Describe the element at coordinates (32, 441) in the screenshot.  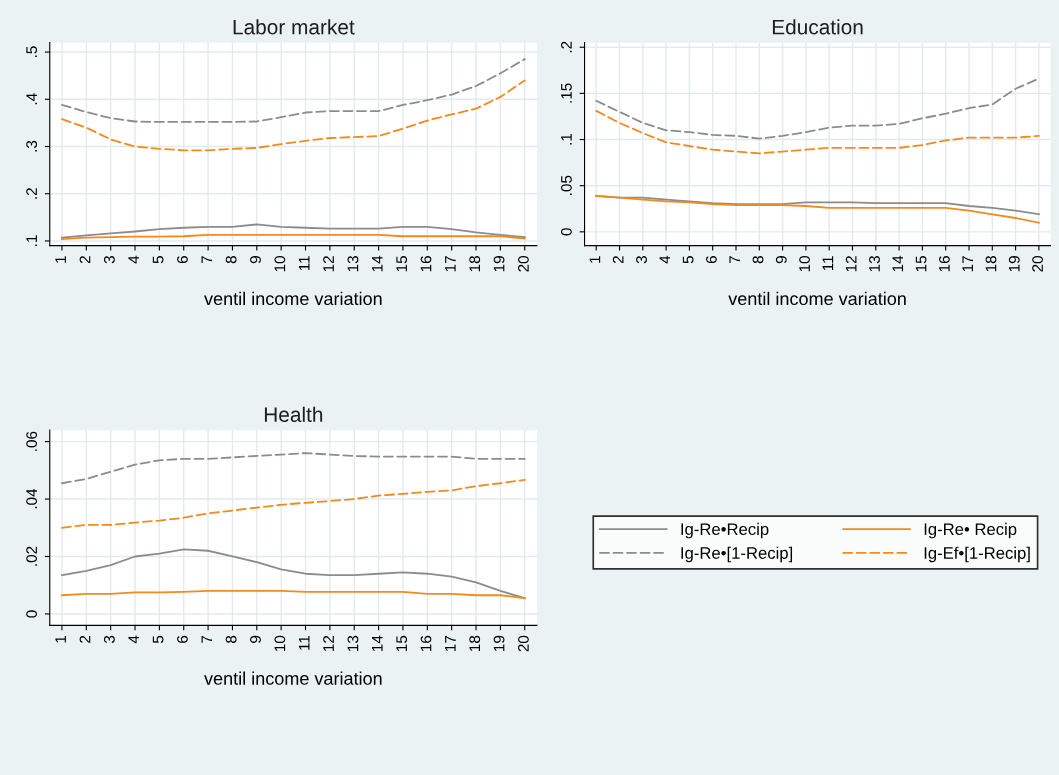
I see `y-tick-label: .06` at that location.